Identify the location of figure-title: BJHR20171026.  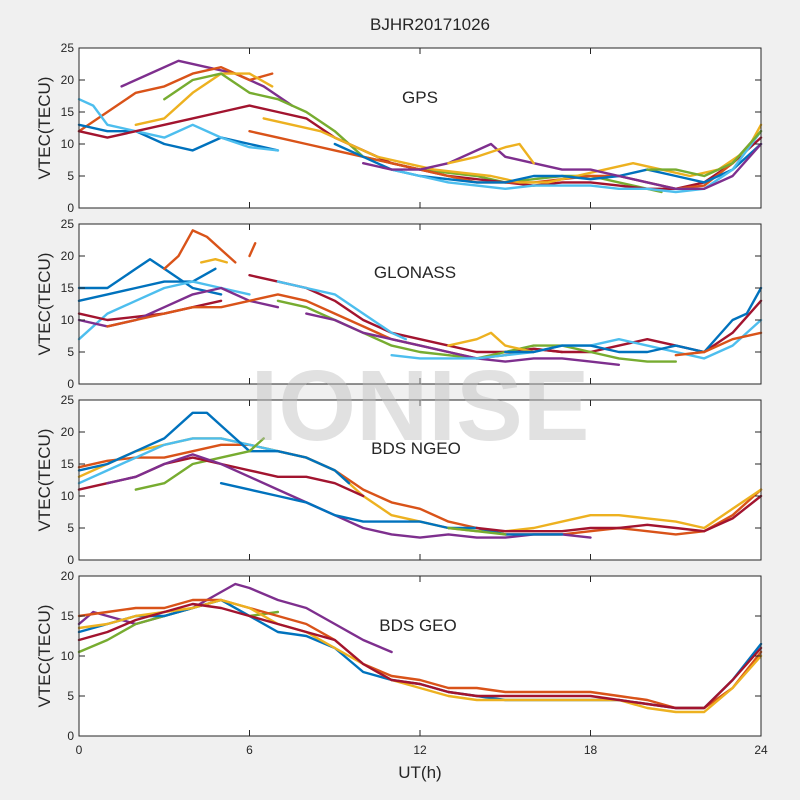
(430, 24).